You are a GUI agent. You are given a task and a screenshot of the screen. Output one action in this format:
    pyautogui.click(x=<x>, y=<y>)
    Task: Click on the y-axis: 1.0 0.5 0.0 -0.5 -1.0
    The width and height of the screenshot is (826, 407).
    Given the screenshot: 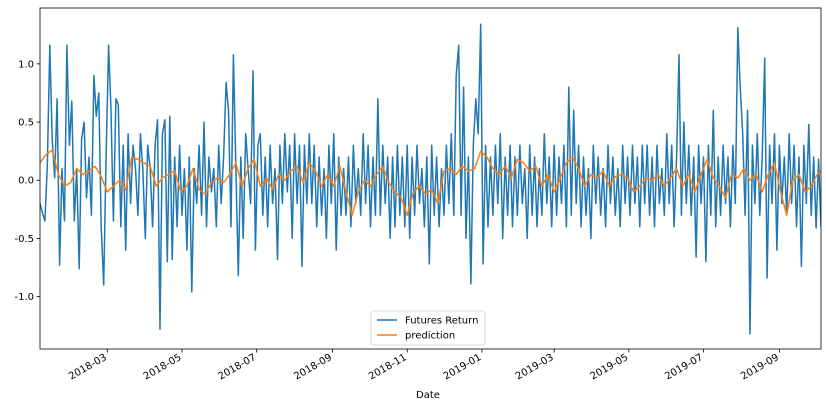 What is the action you would take?
    pyautogui.click(x=27, y=181)
    